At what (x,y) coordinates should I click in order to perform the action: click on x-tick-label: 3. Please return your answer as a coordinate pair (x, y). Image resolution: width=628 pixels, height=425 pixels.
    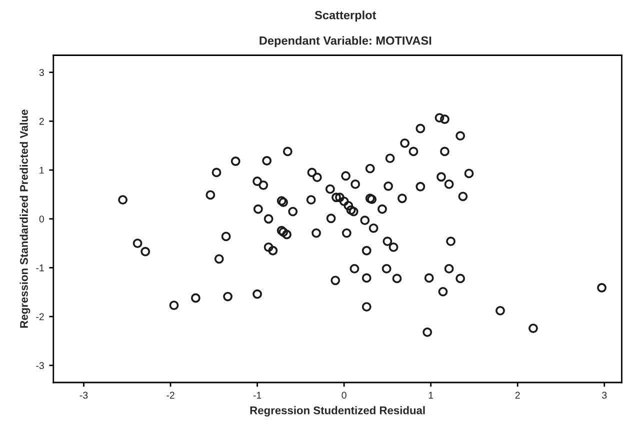
    Looking at the image, I should click on (604, 395).